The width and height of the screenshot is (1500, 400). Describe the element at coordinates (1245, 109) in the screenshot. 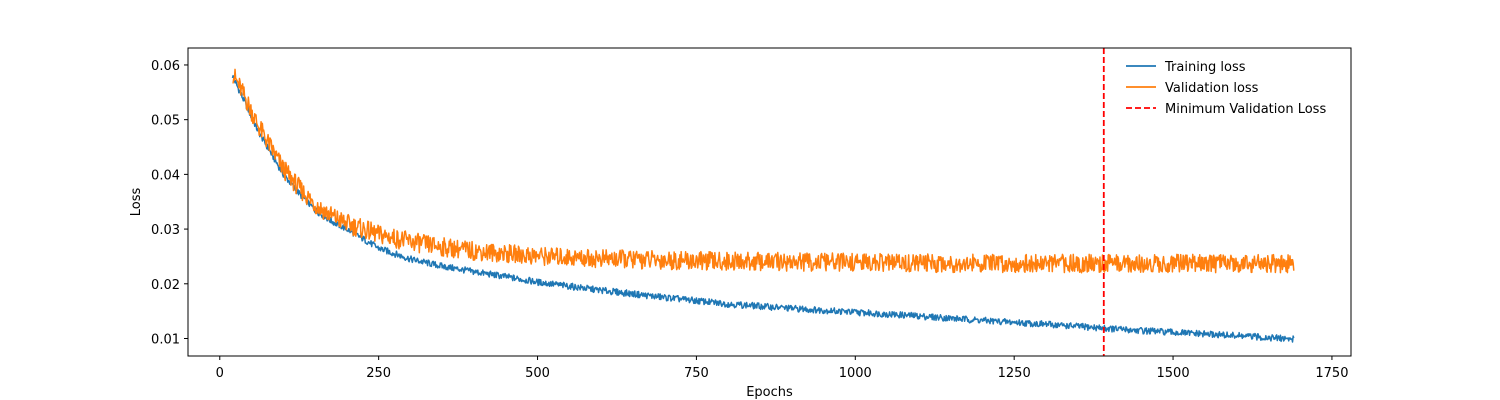

I see `legend-label: Minimum Validation Loss` at that location.